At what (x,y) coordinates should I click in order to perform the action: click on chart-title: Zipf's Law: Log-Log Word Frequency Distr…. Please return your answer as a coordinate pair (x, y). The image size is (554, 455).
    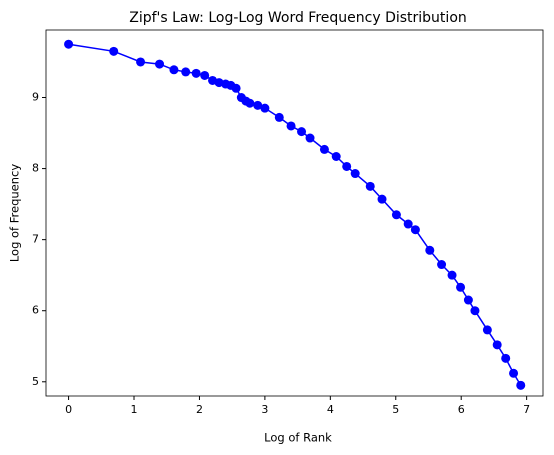
    Looking at the image, I should click on (298, 18).